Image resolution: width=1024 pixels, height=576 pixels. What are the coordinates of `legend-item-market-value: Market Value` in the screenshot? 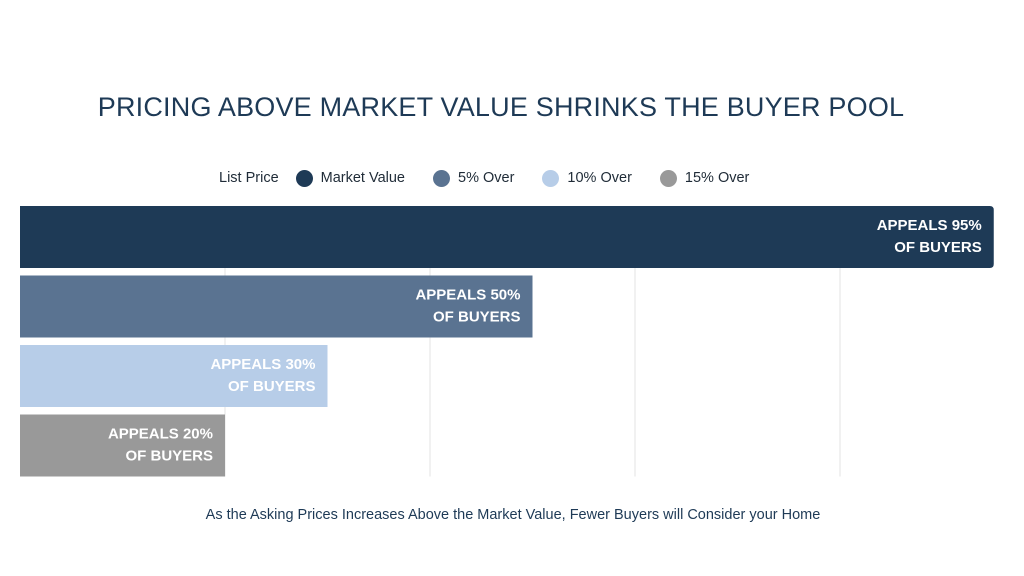 It's located at (350, 178).